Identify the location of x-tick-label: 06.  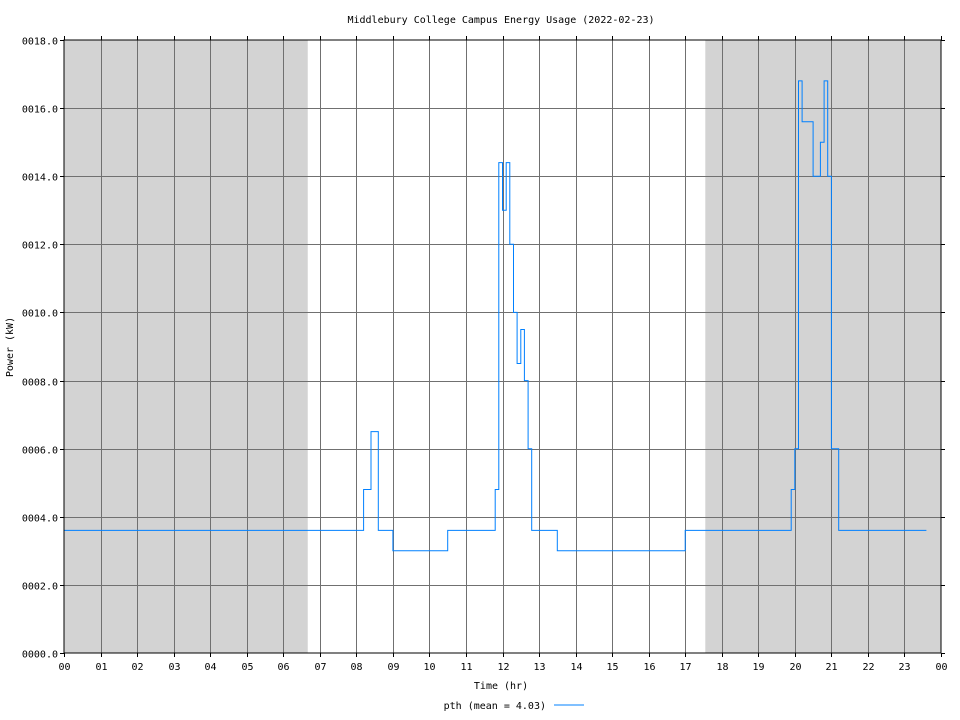
(283, 667).